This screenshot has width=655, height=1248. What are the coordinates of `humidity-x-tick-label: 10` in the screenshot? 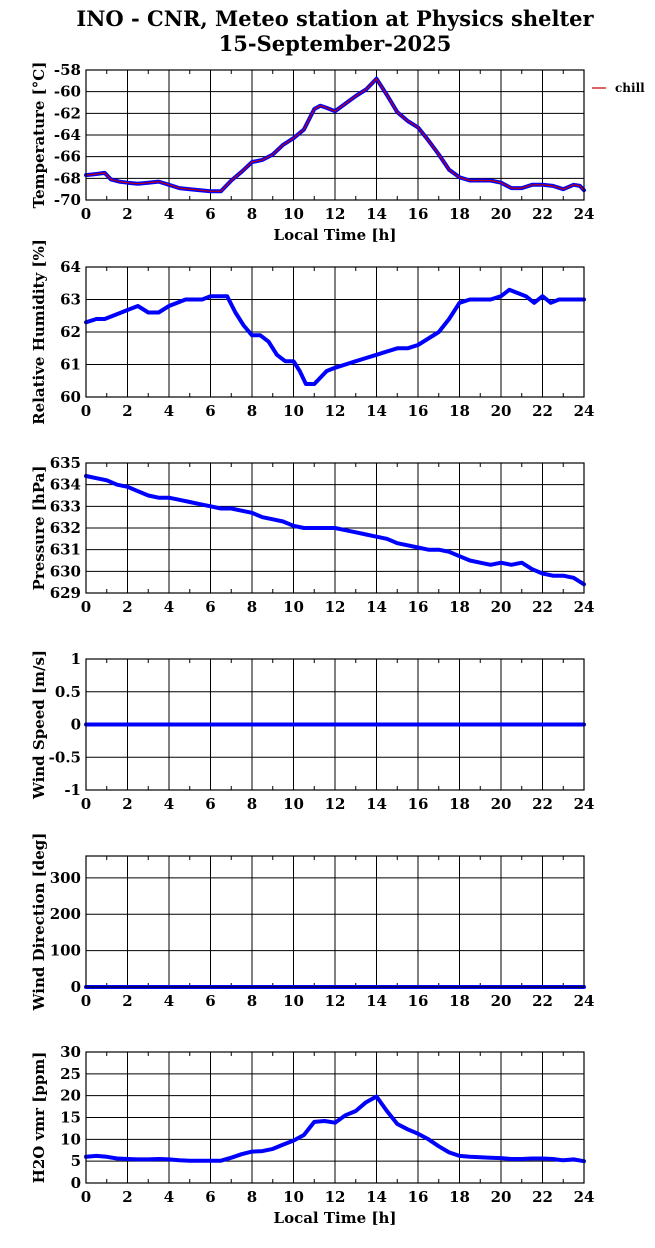 It's located at (293, 411).